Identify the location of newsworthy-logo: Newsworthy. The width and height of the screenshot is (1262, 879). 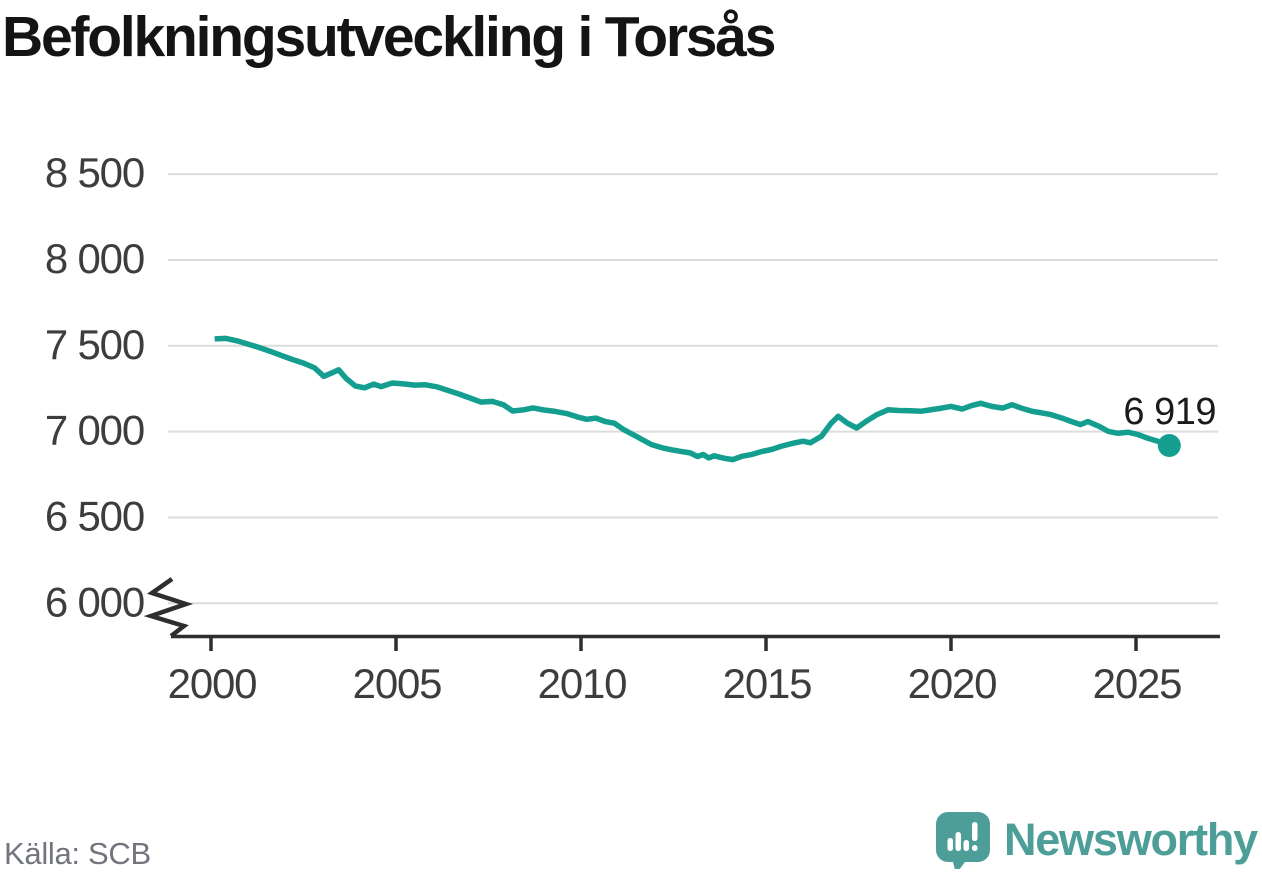
(1096, 840).